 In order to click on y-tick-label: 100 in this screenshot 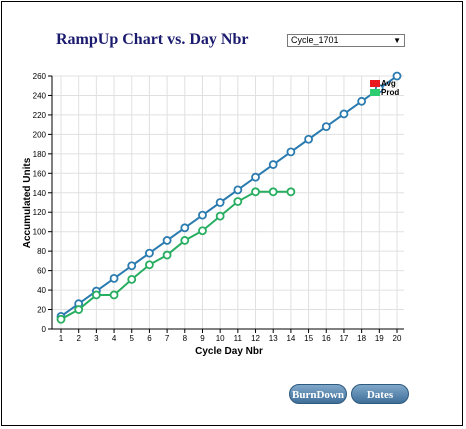, I will do `click(40, 232)`.